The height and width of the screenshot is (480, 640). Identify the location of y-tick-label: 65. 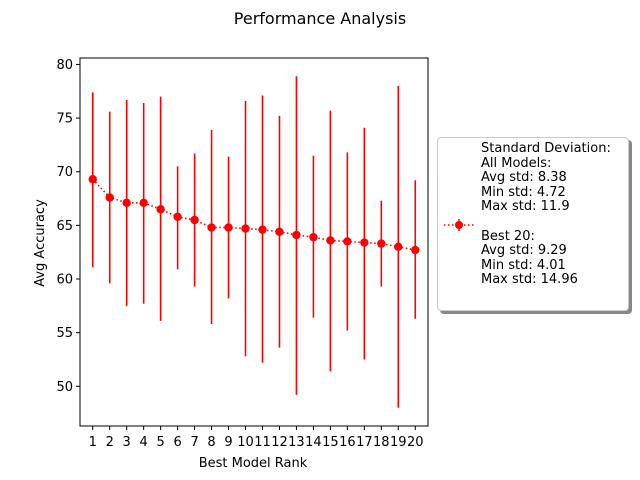
(64, 226).